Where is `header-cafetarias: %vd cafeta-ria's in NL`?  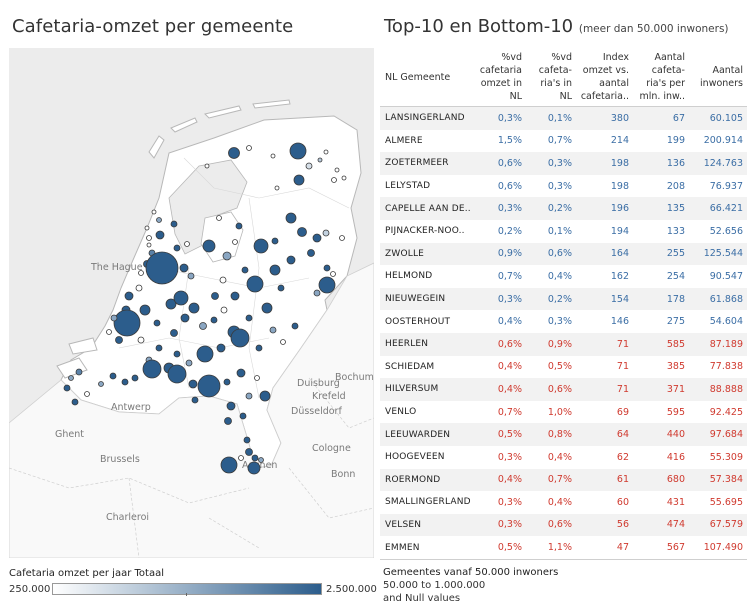 header-cafetarias: %vd cafeta-ria's in NL is located at coordinates (555, 77).